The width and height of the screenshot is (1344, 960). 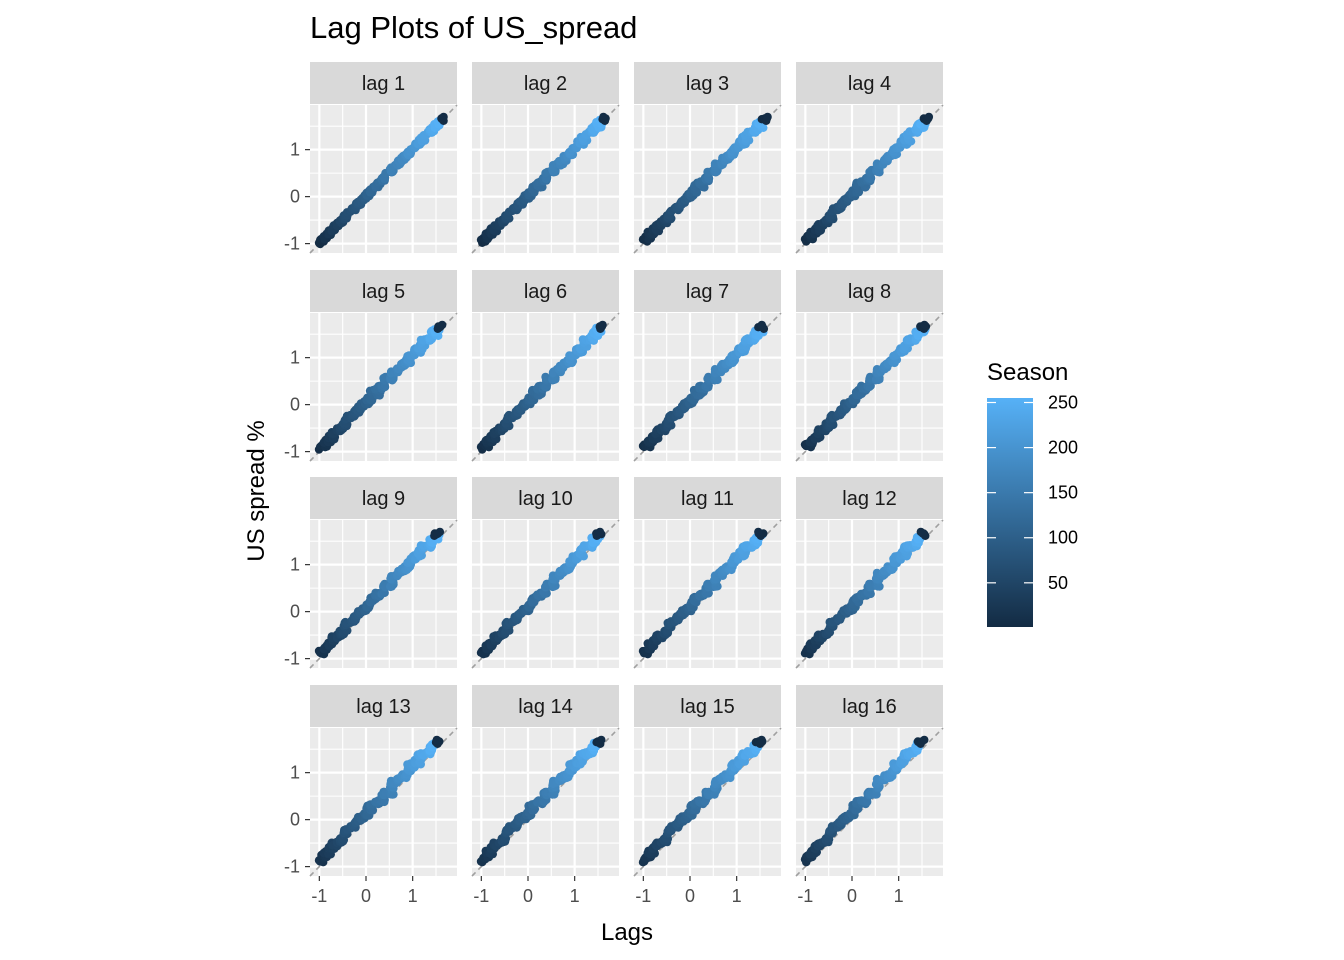 What do you see at coordinates (707, 84) in the screenshot?
I see `facet-strip-label: lag 3` at bounding box center [707, 84].